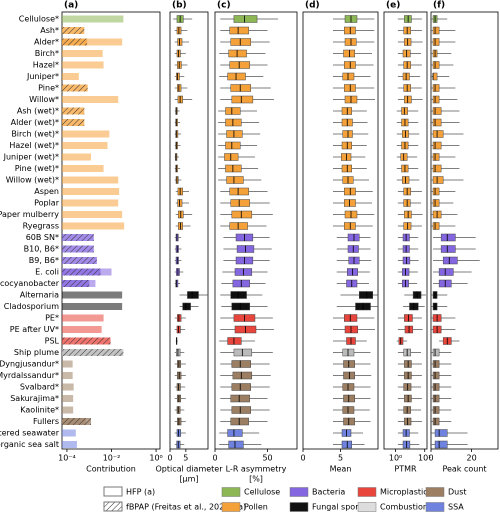 The image size is (500, 516). What do you see at coordinates (46, 65) in the screenshot?
I see `row-label: Hazel*` at bounding box center [46, 65].